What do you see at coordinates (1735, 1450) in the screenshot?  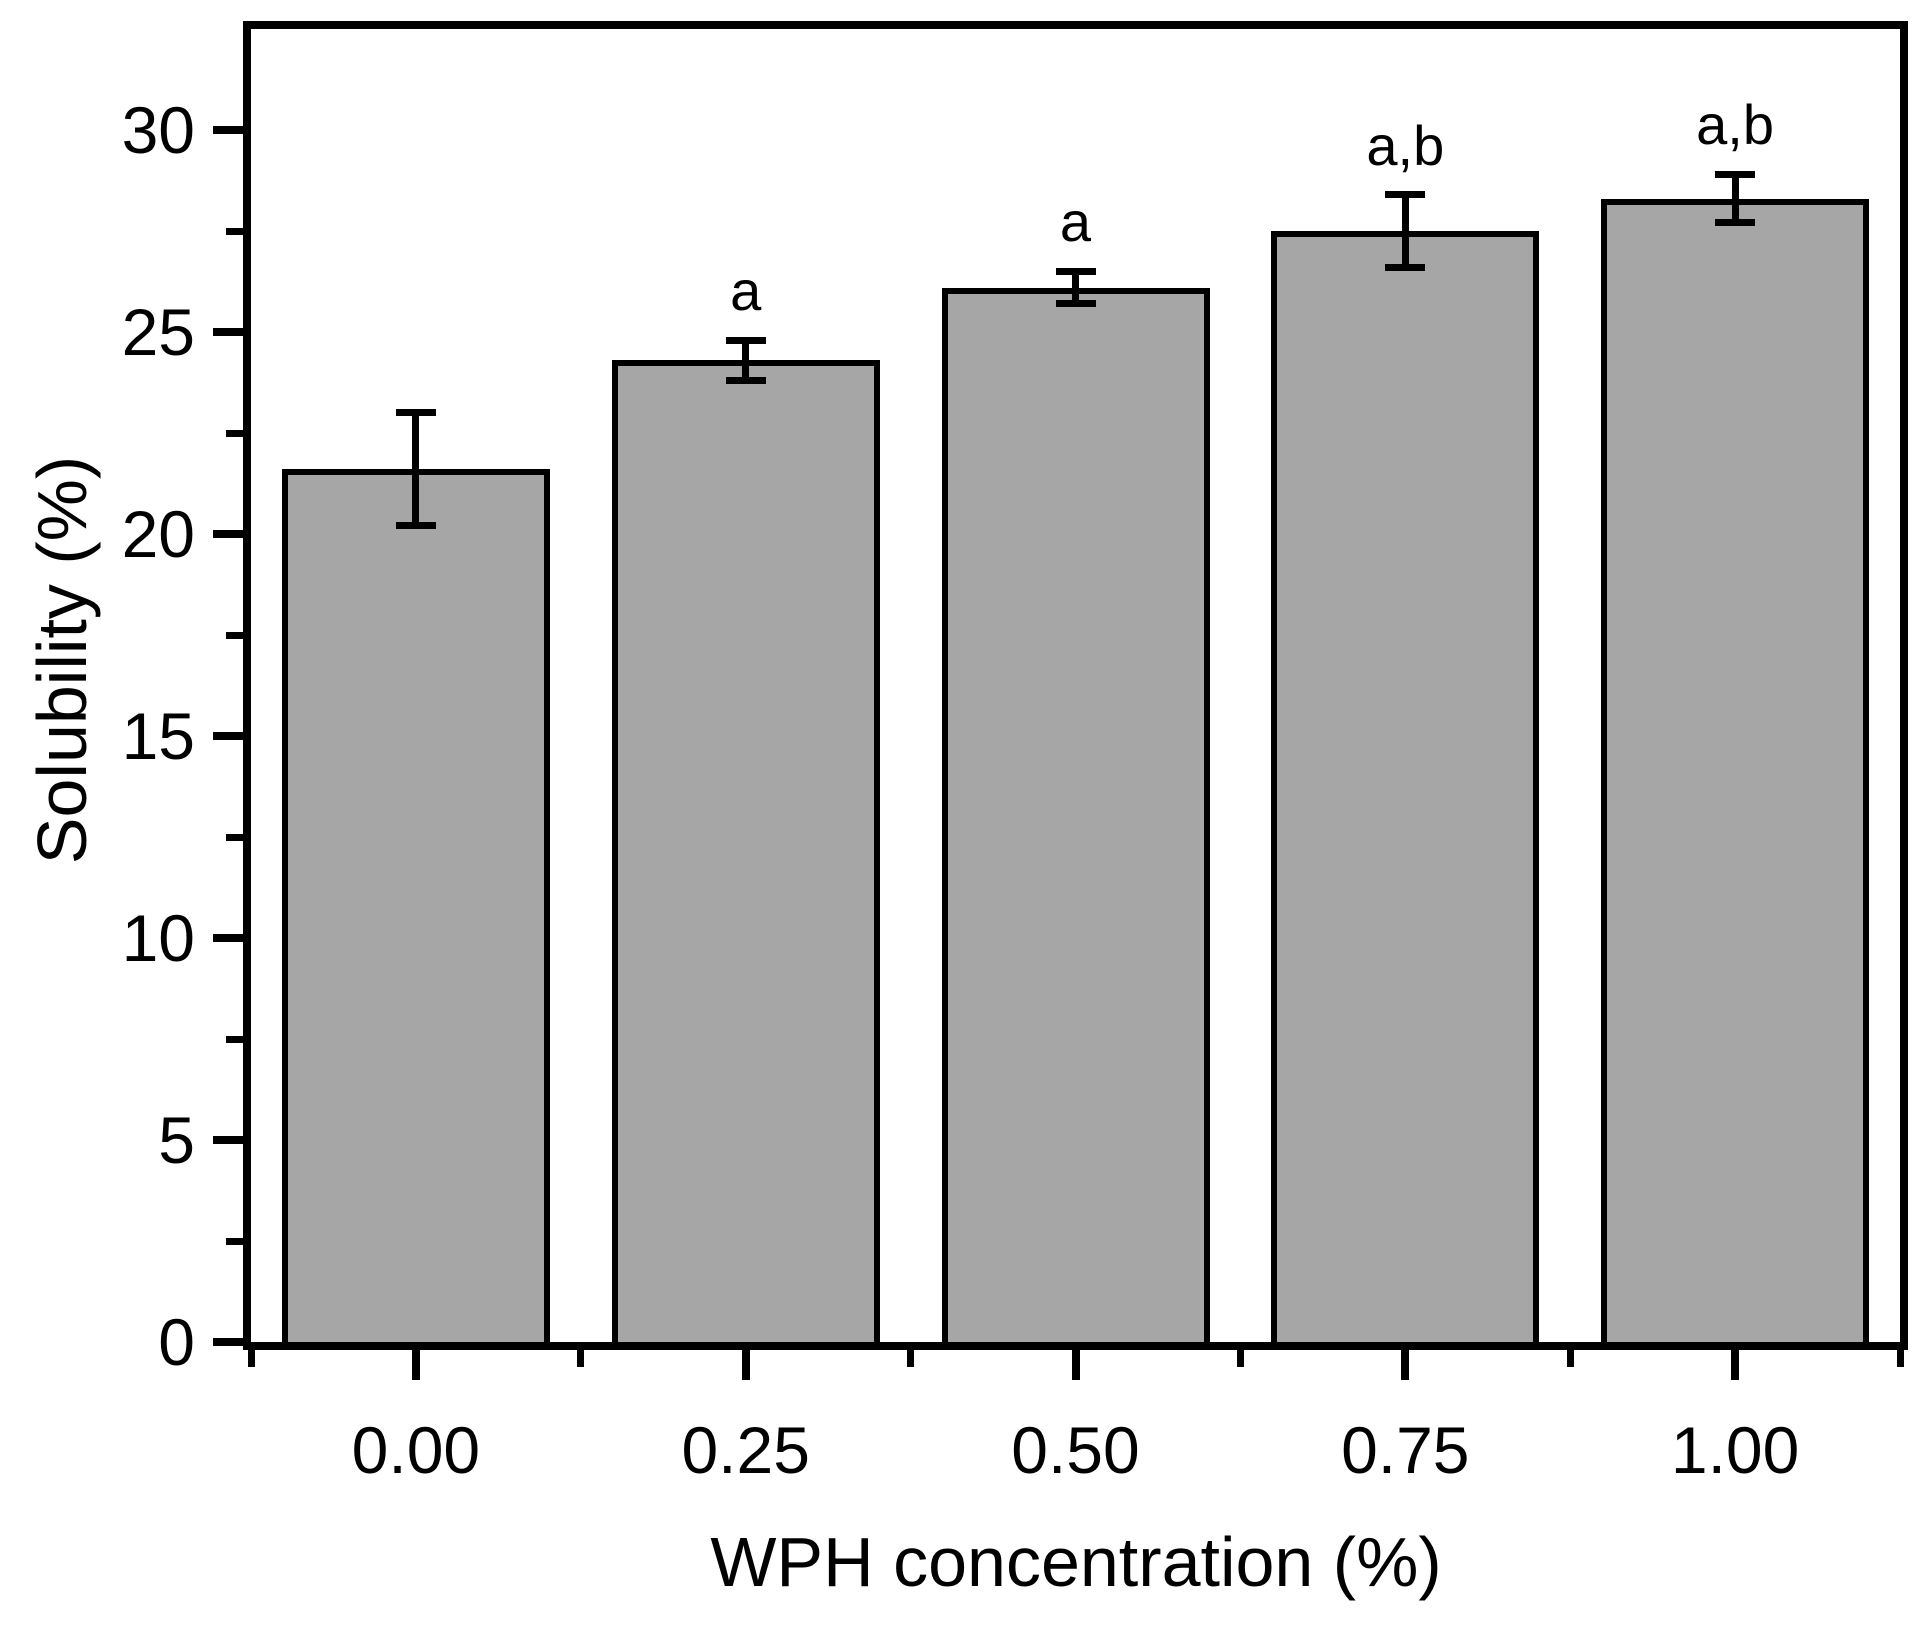 I see `x-tick-label: 1.00` at bounding box center [1735, 1450].